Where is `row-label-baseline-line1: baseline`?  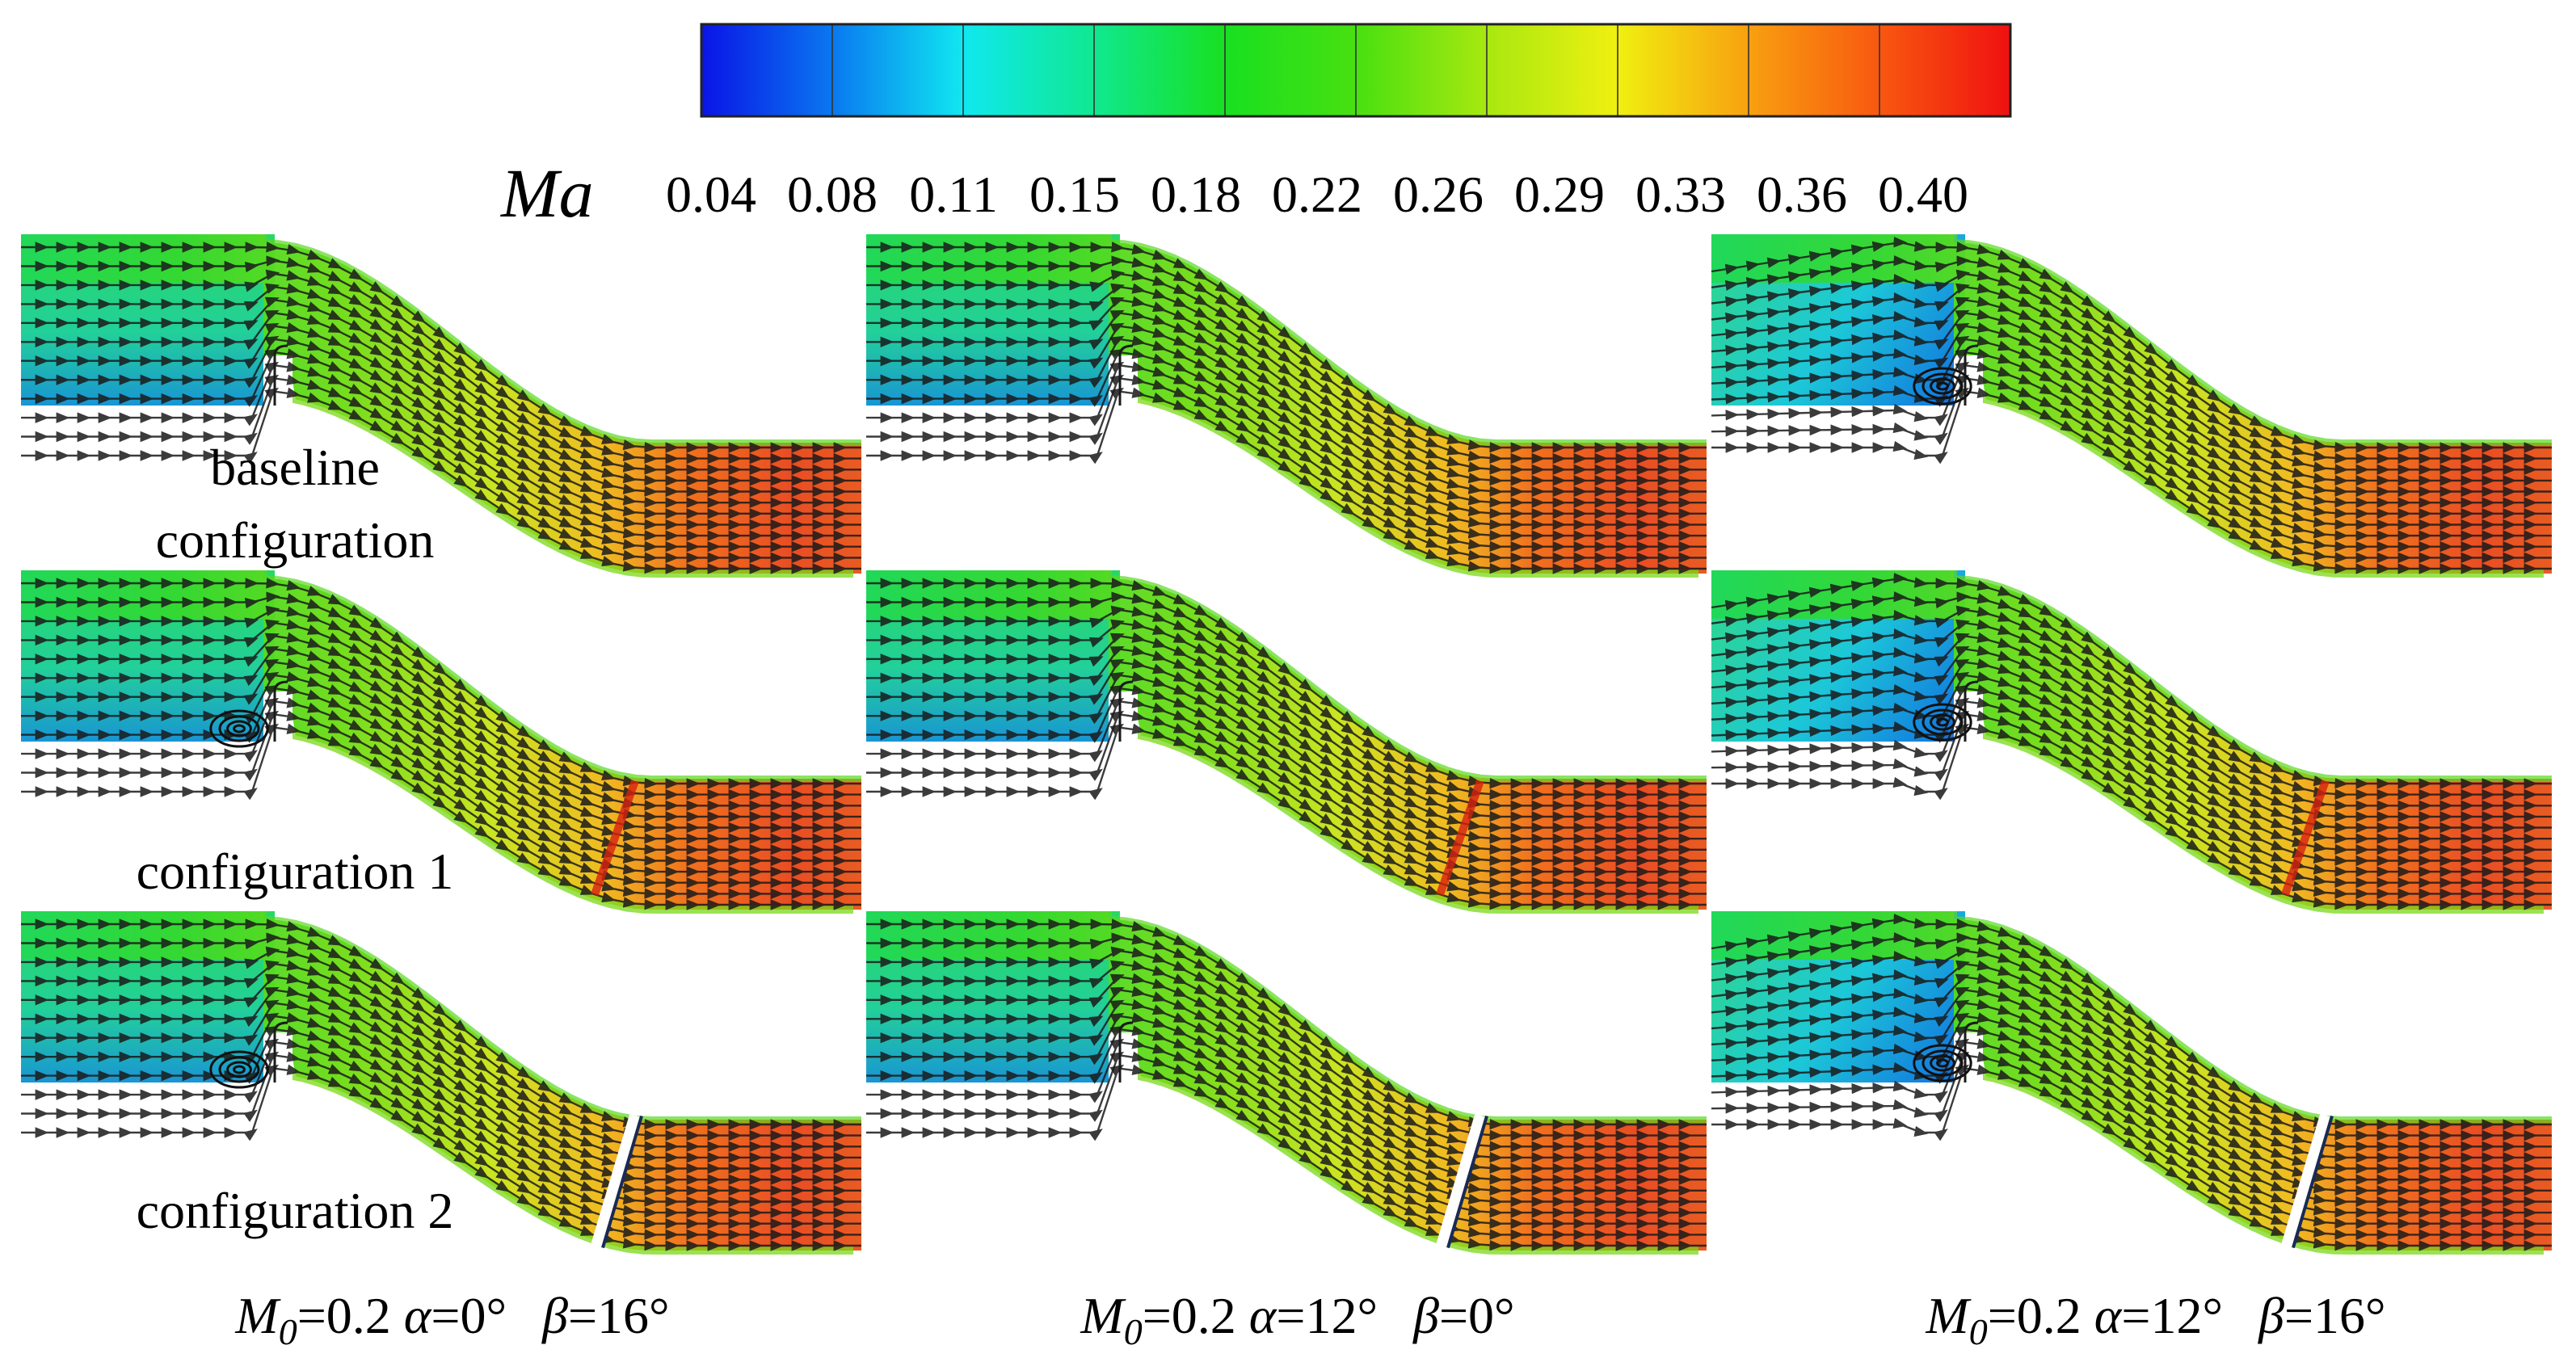
row-label-baseline-line1: baseline is located at coordinates (295, 467).